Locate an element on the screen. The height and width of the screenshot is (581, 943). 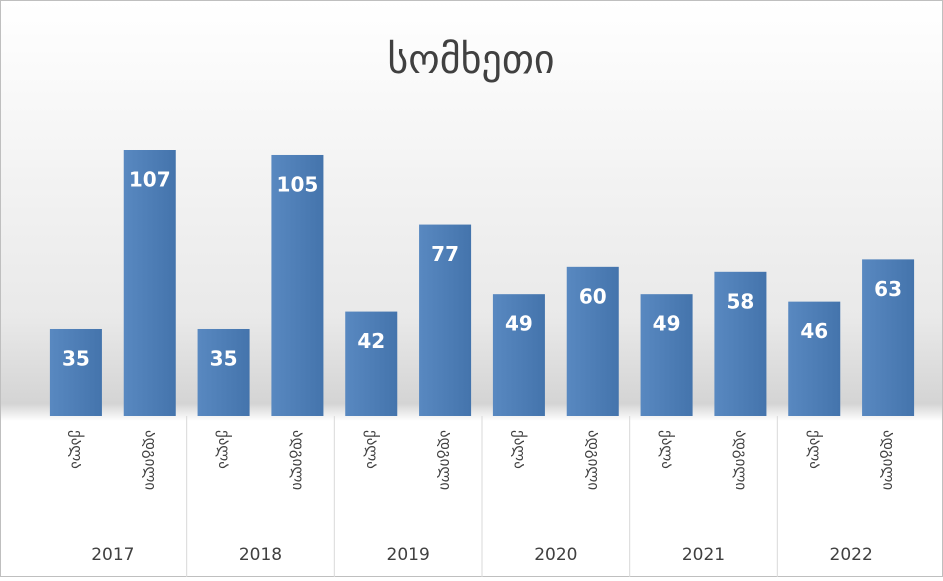
data-label: 107 is located at coordinates (150, 180).